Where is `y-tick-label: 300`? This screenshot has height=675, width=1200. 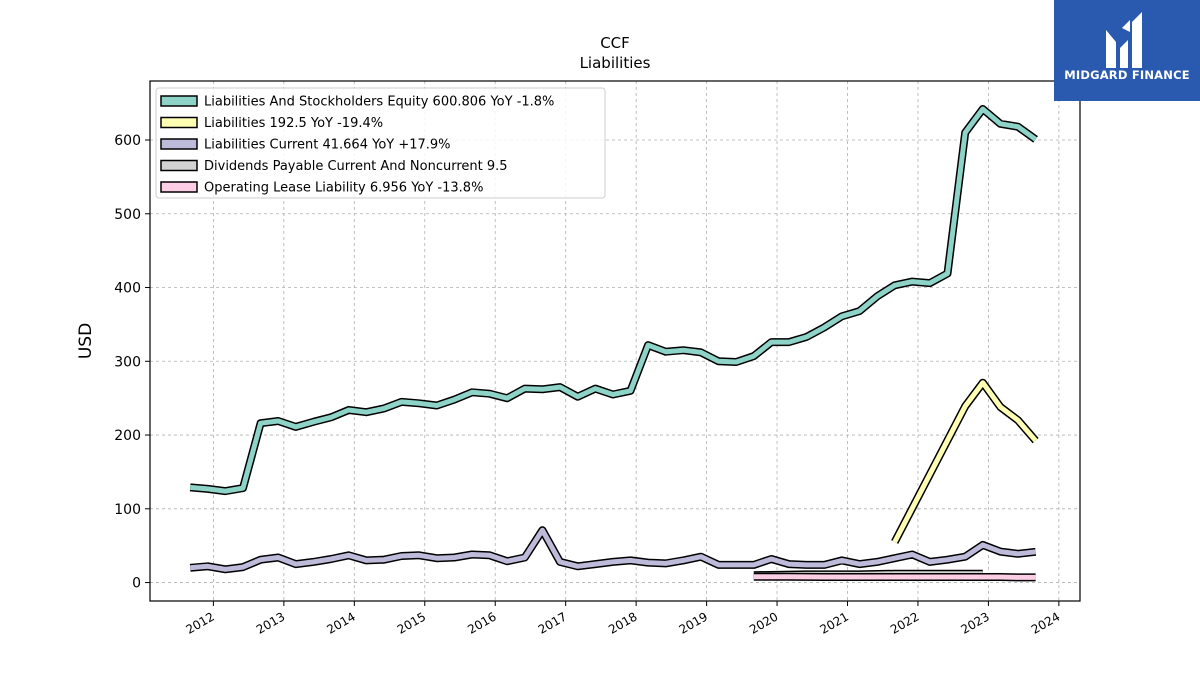
y-tick-label: 300 is located at coordinates (127, 362).